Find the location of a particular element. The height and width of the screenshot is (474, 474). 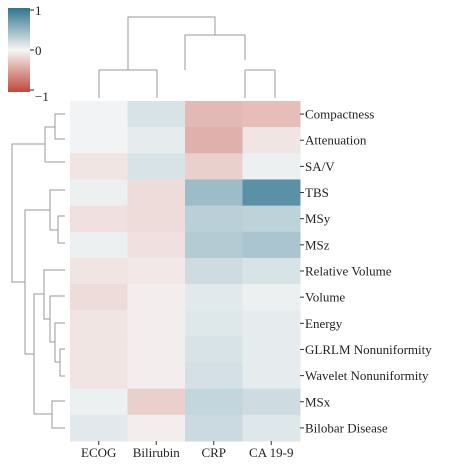

y-tick-label: MSy is located at coordinates (318, 218).